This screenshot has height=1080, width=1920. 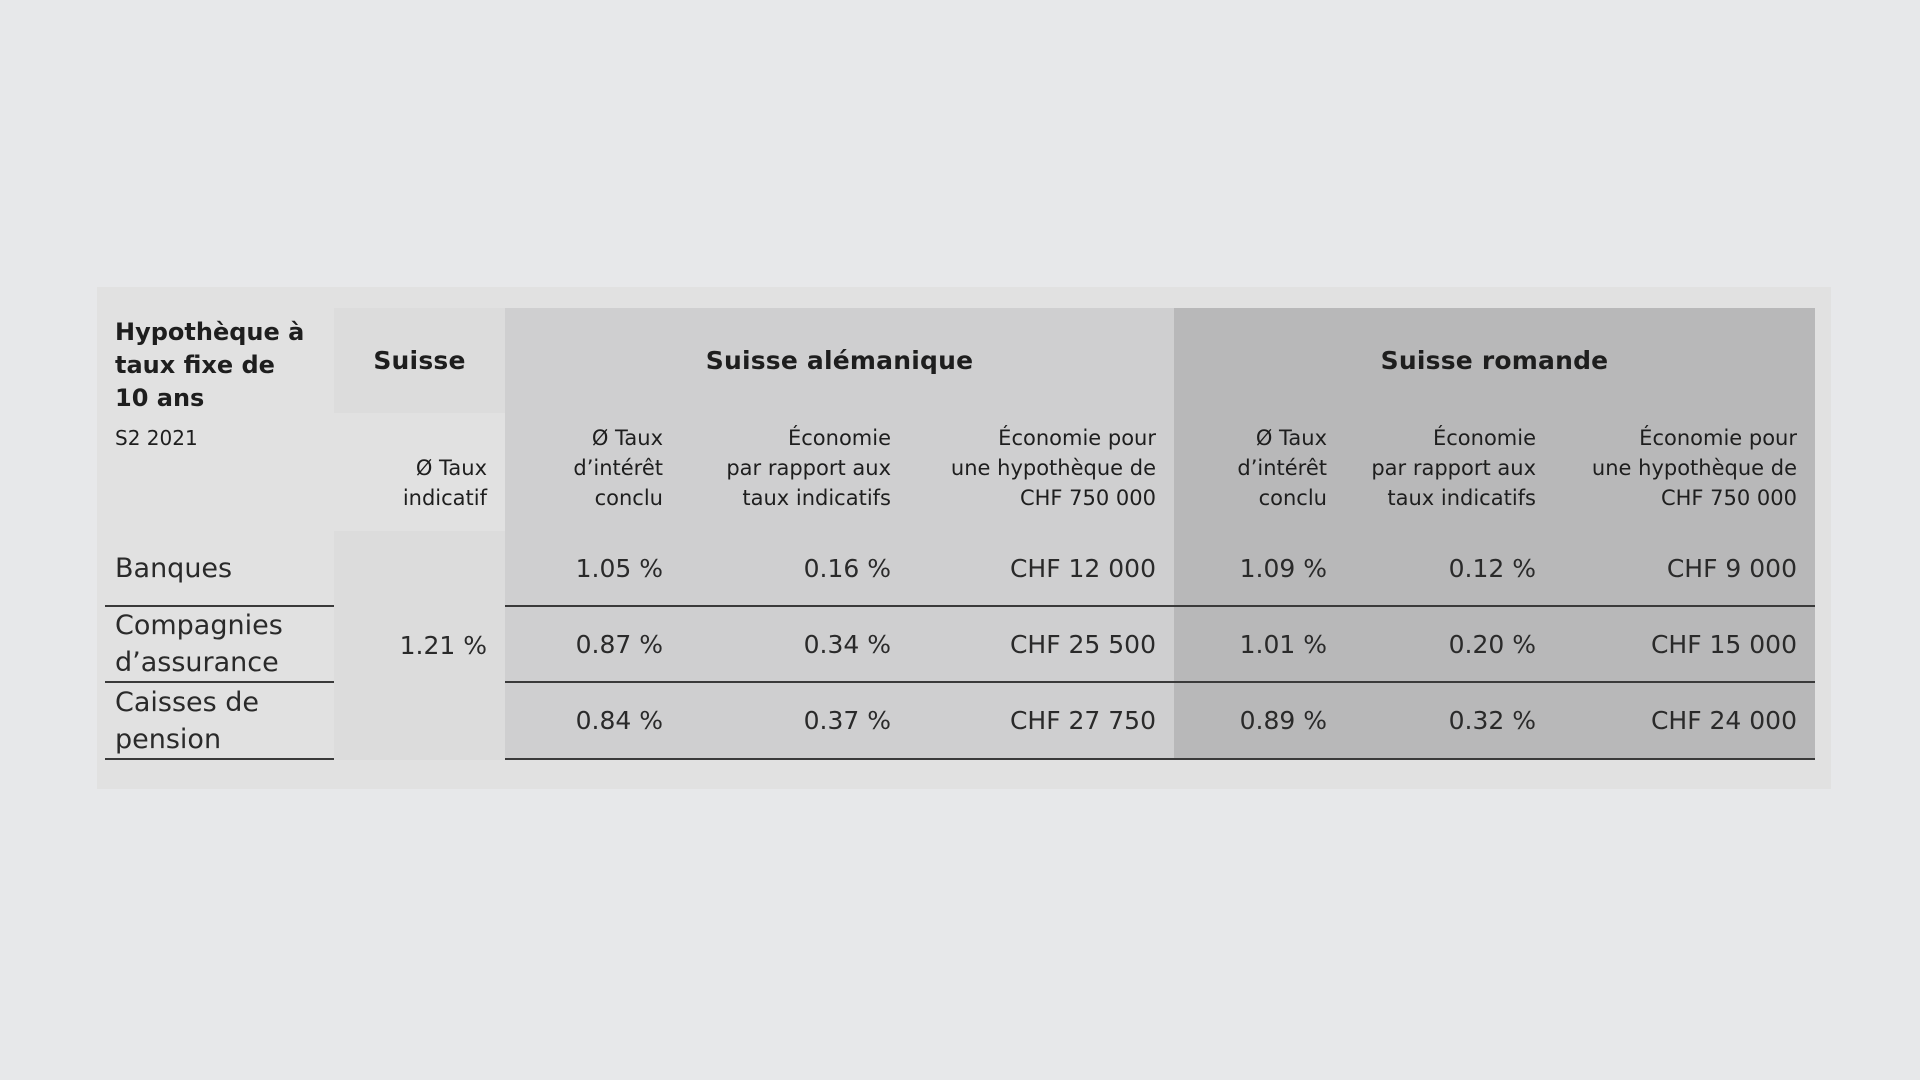 What do you see at coordinates (795, 721) in the screenshot?
I see `table-cell: 0.37 %` at bounding box center [795, 721].